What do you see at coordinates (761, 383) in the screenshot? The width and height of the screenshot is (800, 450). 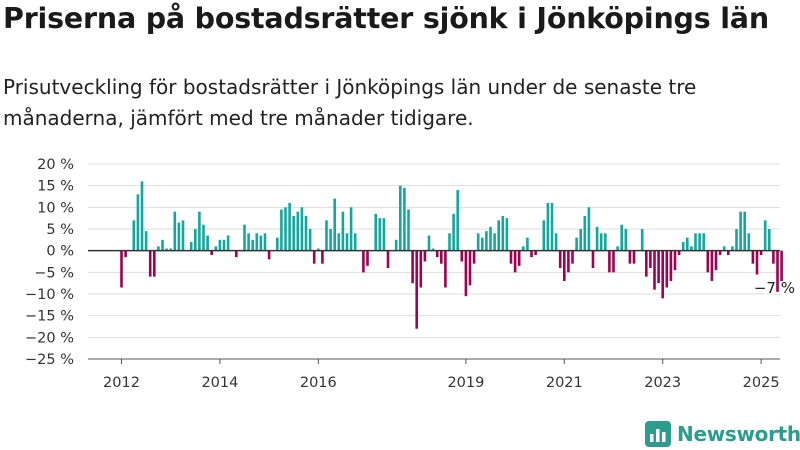 I see `x-tick-label: 2025` at bounding box center [761, 383].